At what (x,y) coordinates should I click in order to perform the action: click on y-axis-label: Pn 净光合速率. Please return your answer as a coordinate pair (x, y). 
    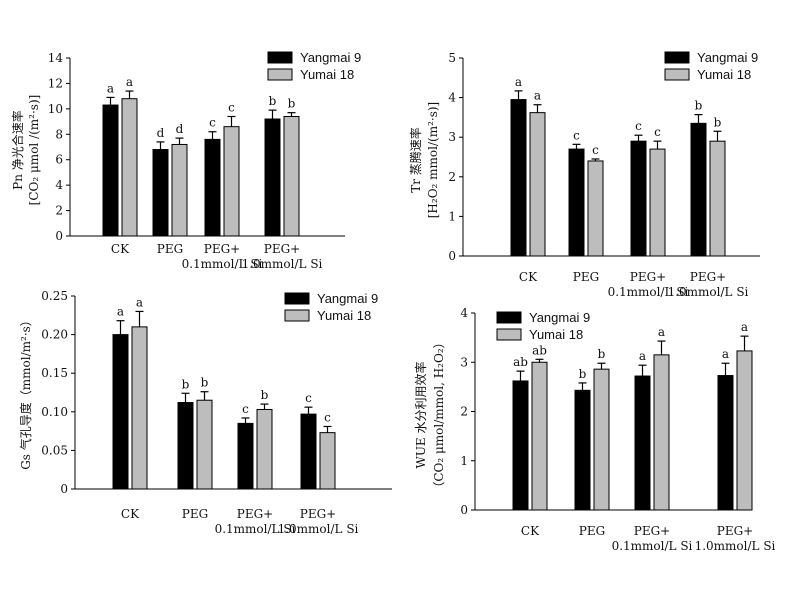
    Looking at the image, I should click on (17, 150).